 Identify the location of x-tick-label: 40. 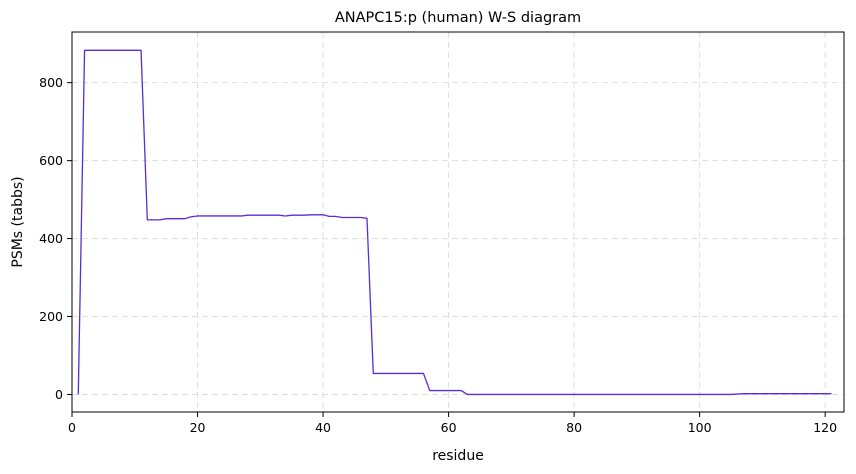
(323, 427).